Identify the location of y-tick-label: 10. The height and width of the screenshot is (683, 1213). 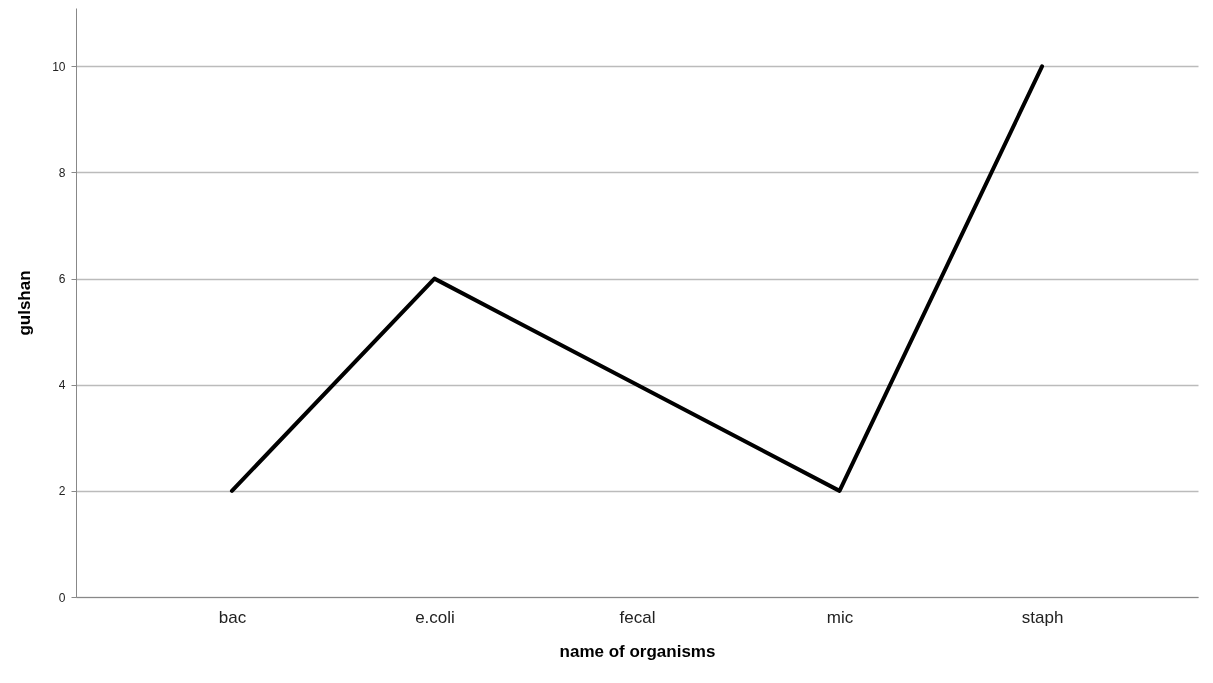
(59, 66).